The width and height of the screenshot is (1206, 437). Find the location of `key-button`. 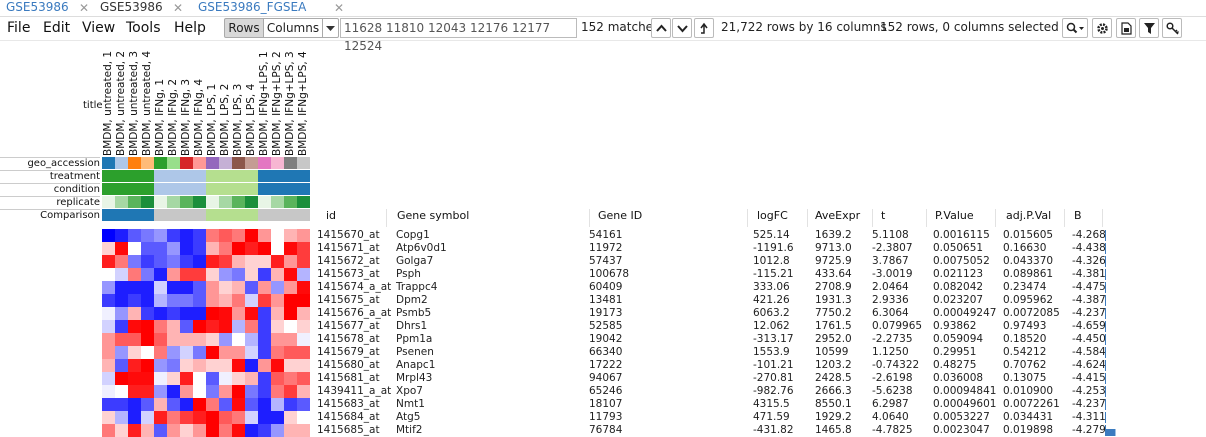

key-button is located at coordinates (1172, 28).